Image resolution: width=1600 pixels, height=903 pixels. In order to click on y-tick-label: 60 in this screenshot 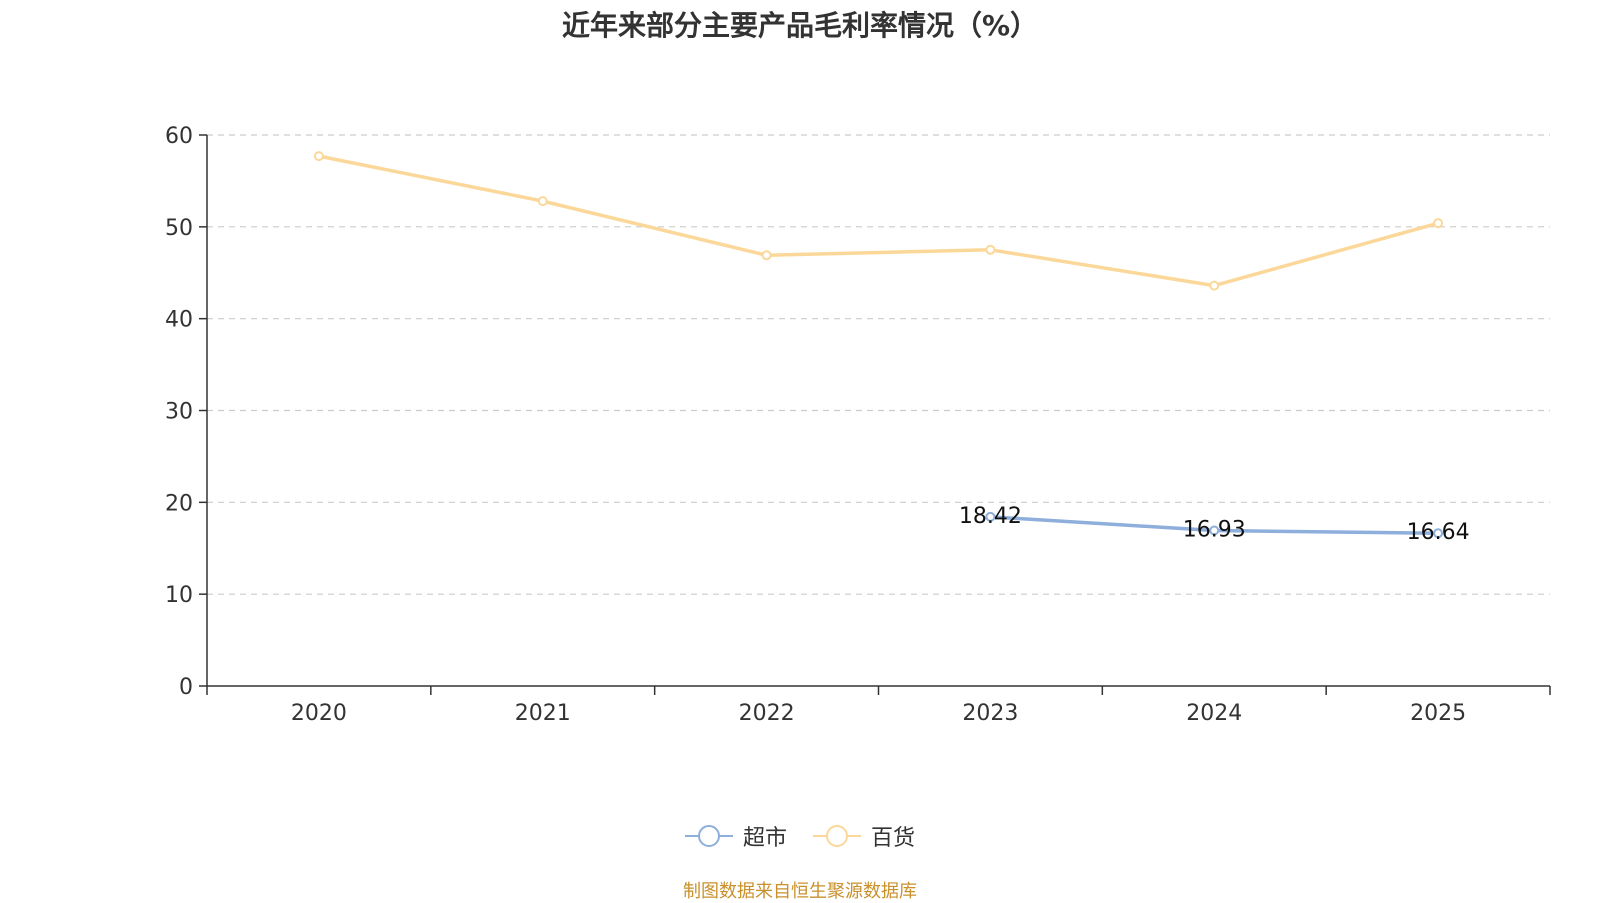, I will do `click(179, 136)`.